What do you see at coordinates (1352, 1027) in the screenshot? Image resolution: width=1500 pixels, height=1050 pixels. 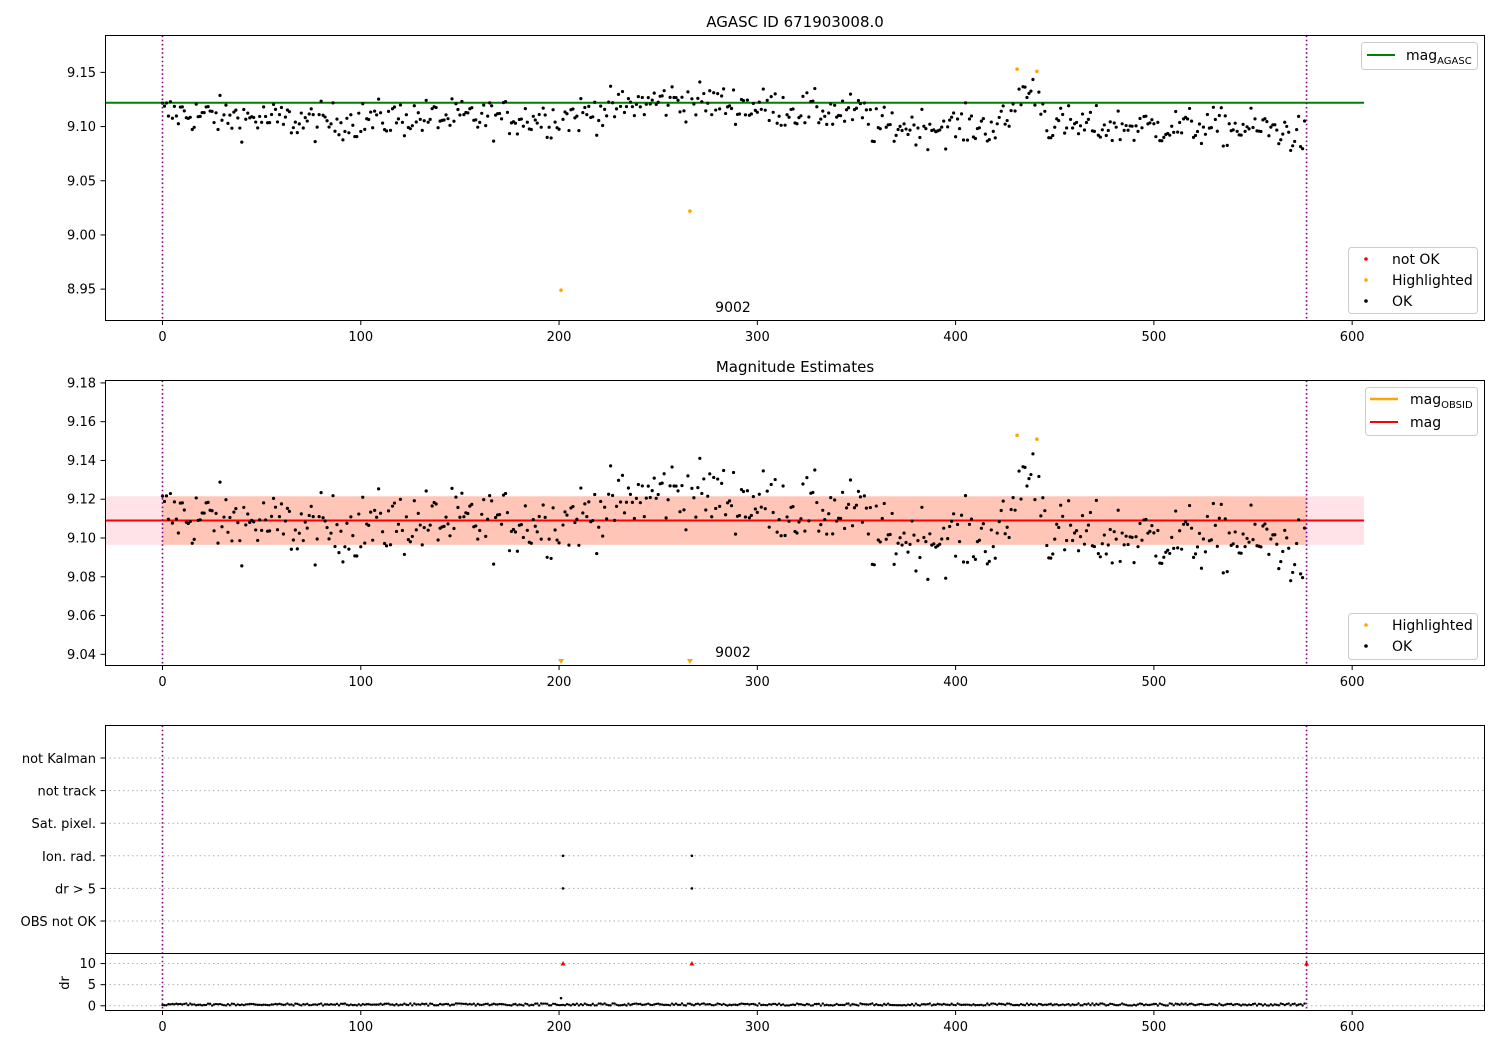 I see `x-tick-label: 600` at bounding box center [1352, 1027].